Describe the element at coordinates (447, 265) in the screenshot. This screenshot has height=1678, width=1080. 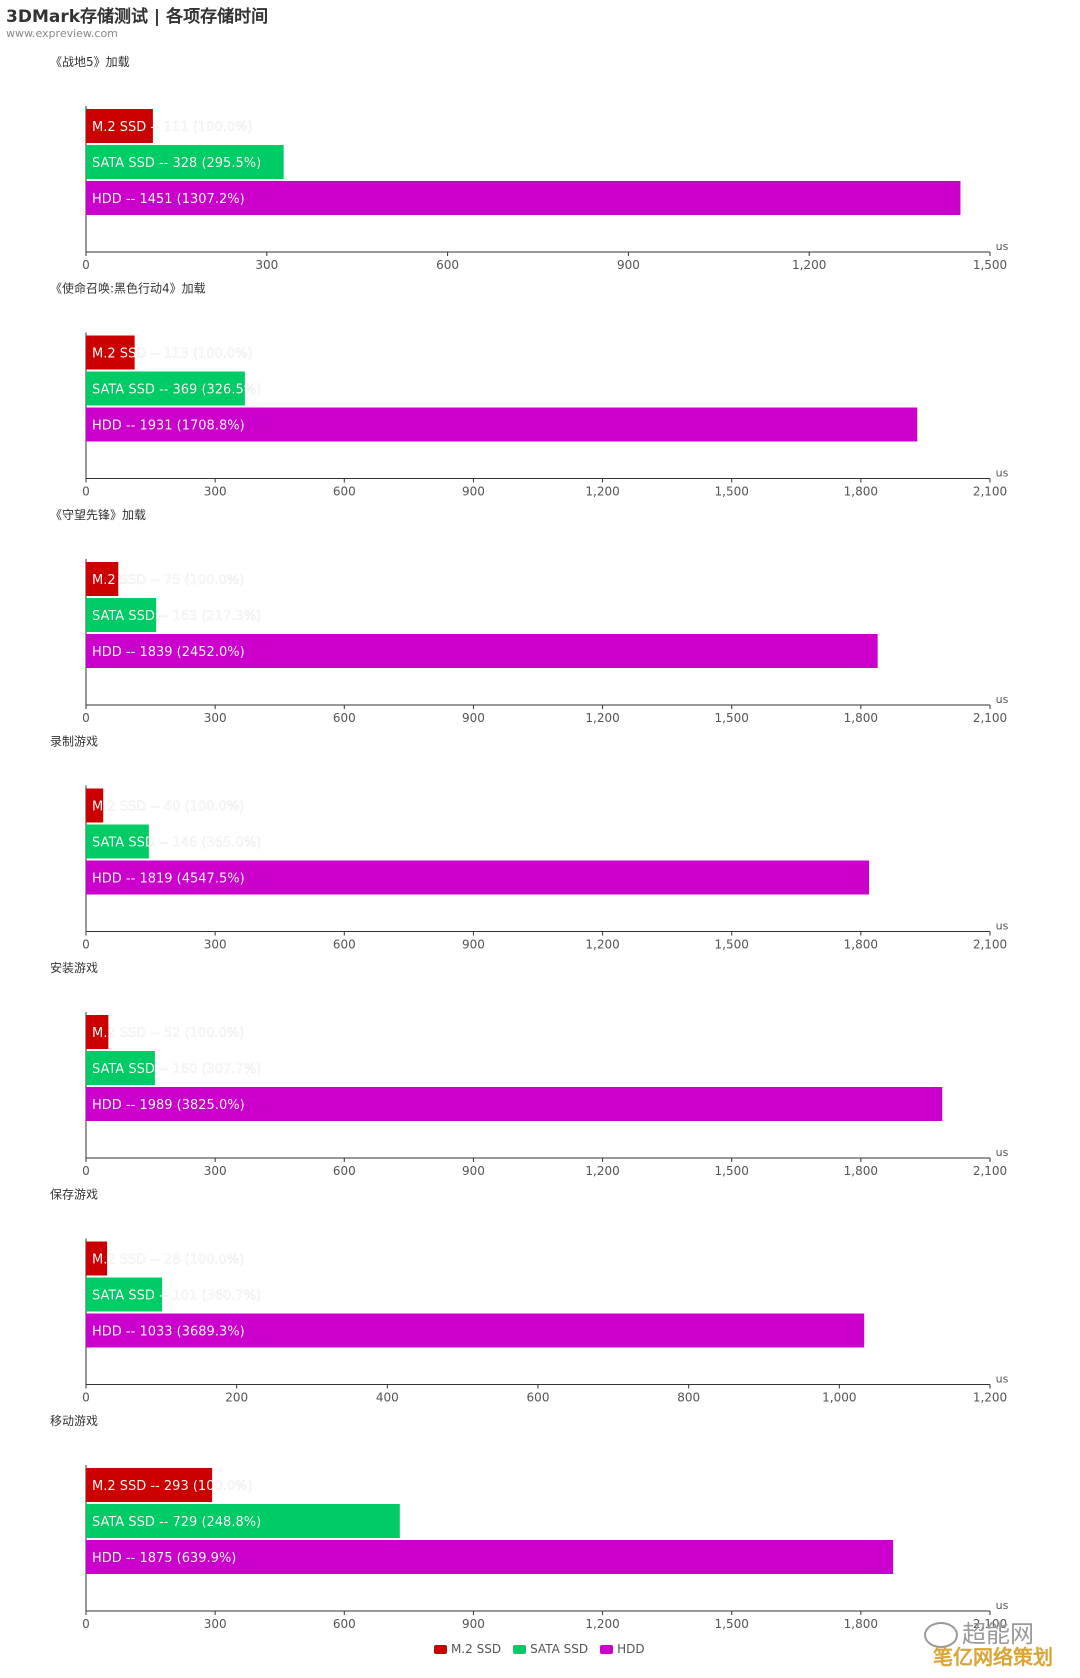
I see `chart-0-tick-label-2: 600` at that location.